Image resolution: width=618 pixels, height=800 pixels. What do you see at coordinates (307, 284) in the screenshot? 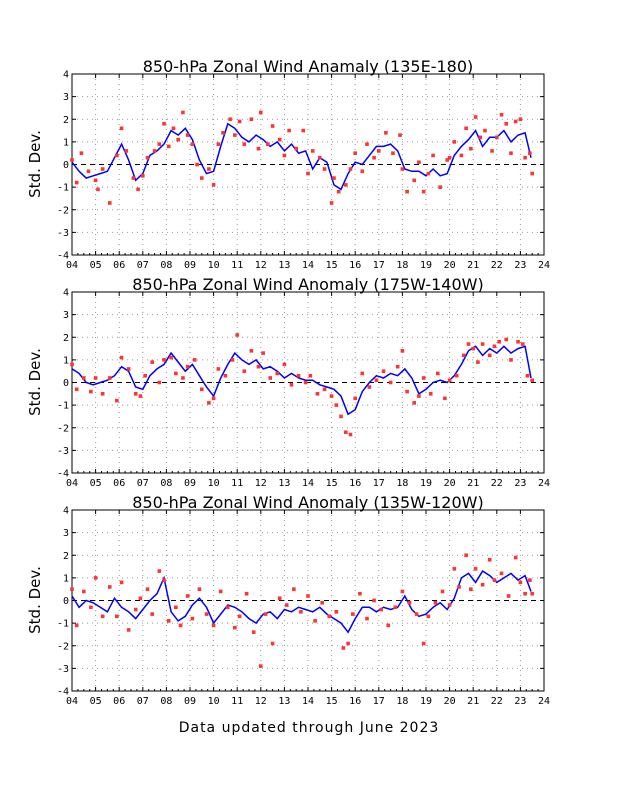
I see `chart-title-2: 850-hPa Zonal Wind Anomaly (175W-140W)` at bounding box center [307, 284].